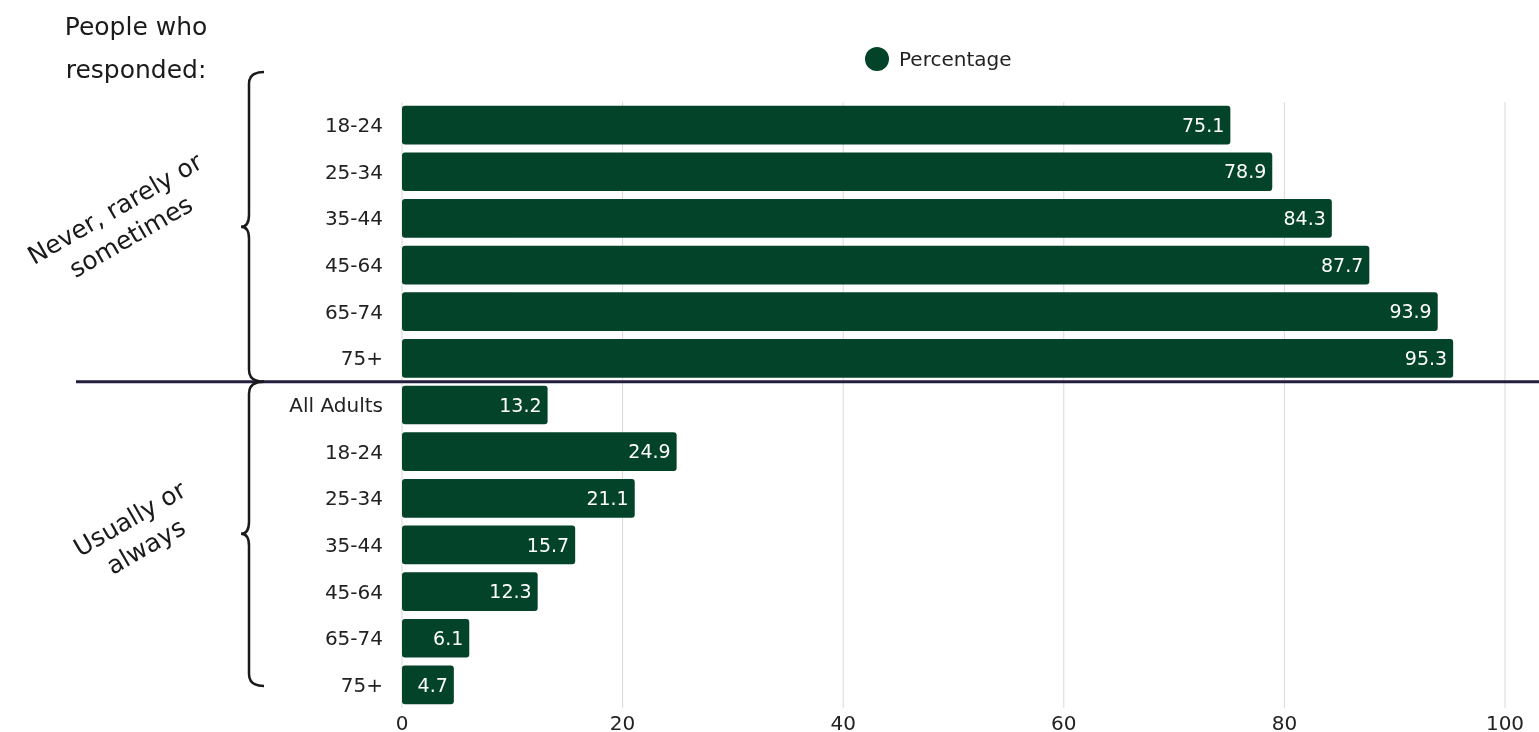  I want to click on x-tick-label: 80, so click(1284, 721).